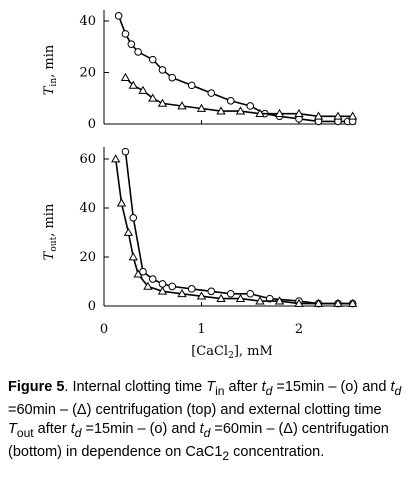  I want to click on figure-label: Figure 5, so click(36, 387).